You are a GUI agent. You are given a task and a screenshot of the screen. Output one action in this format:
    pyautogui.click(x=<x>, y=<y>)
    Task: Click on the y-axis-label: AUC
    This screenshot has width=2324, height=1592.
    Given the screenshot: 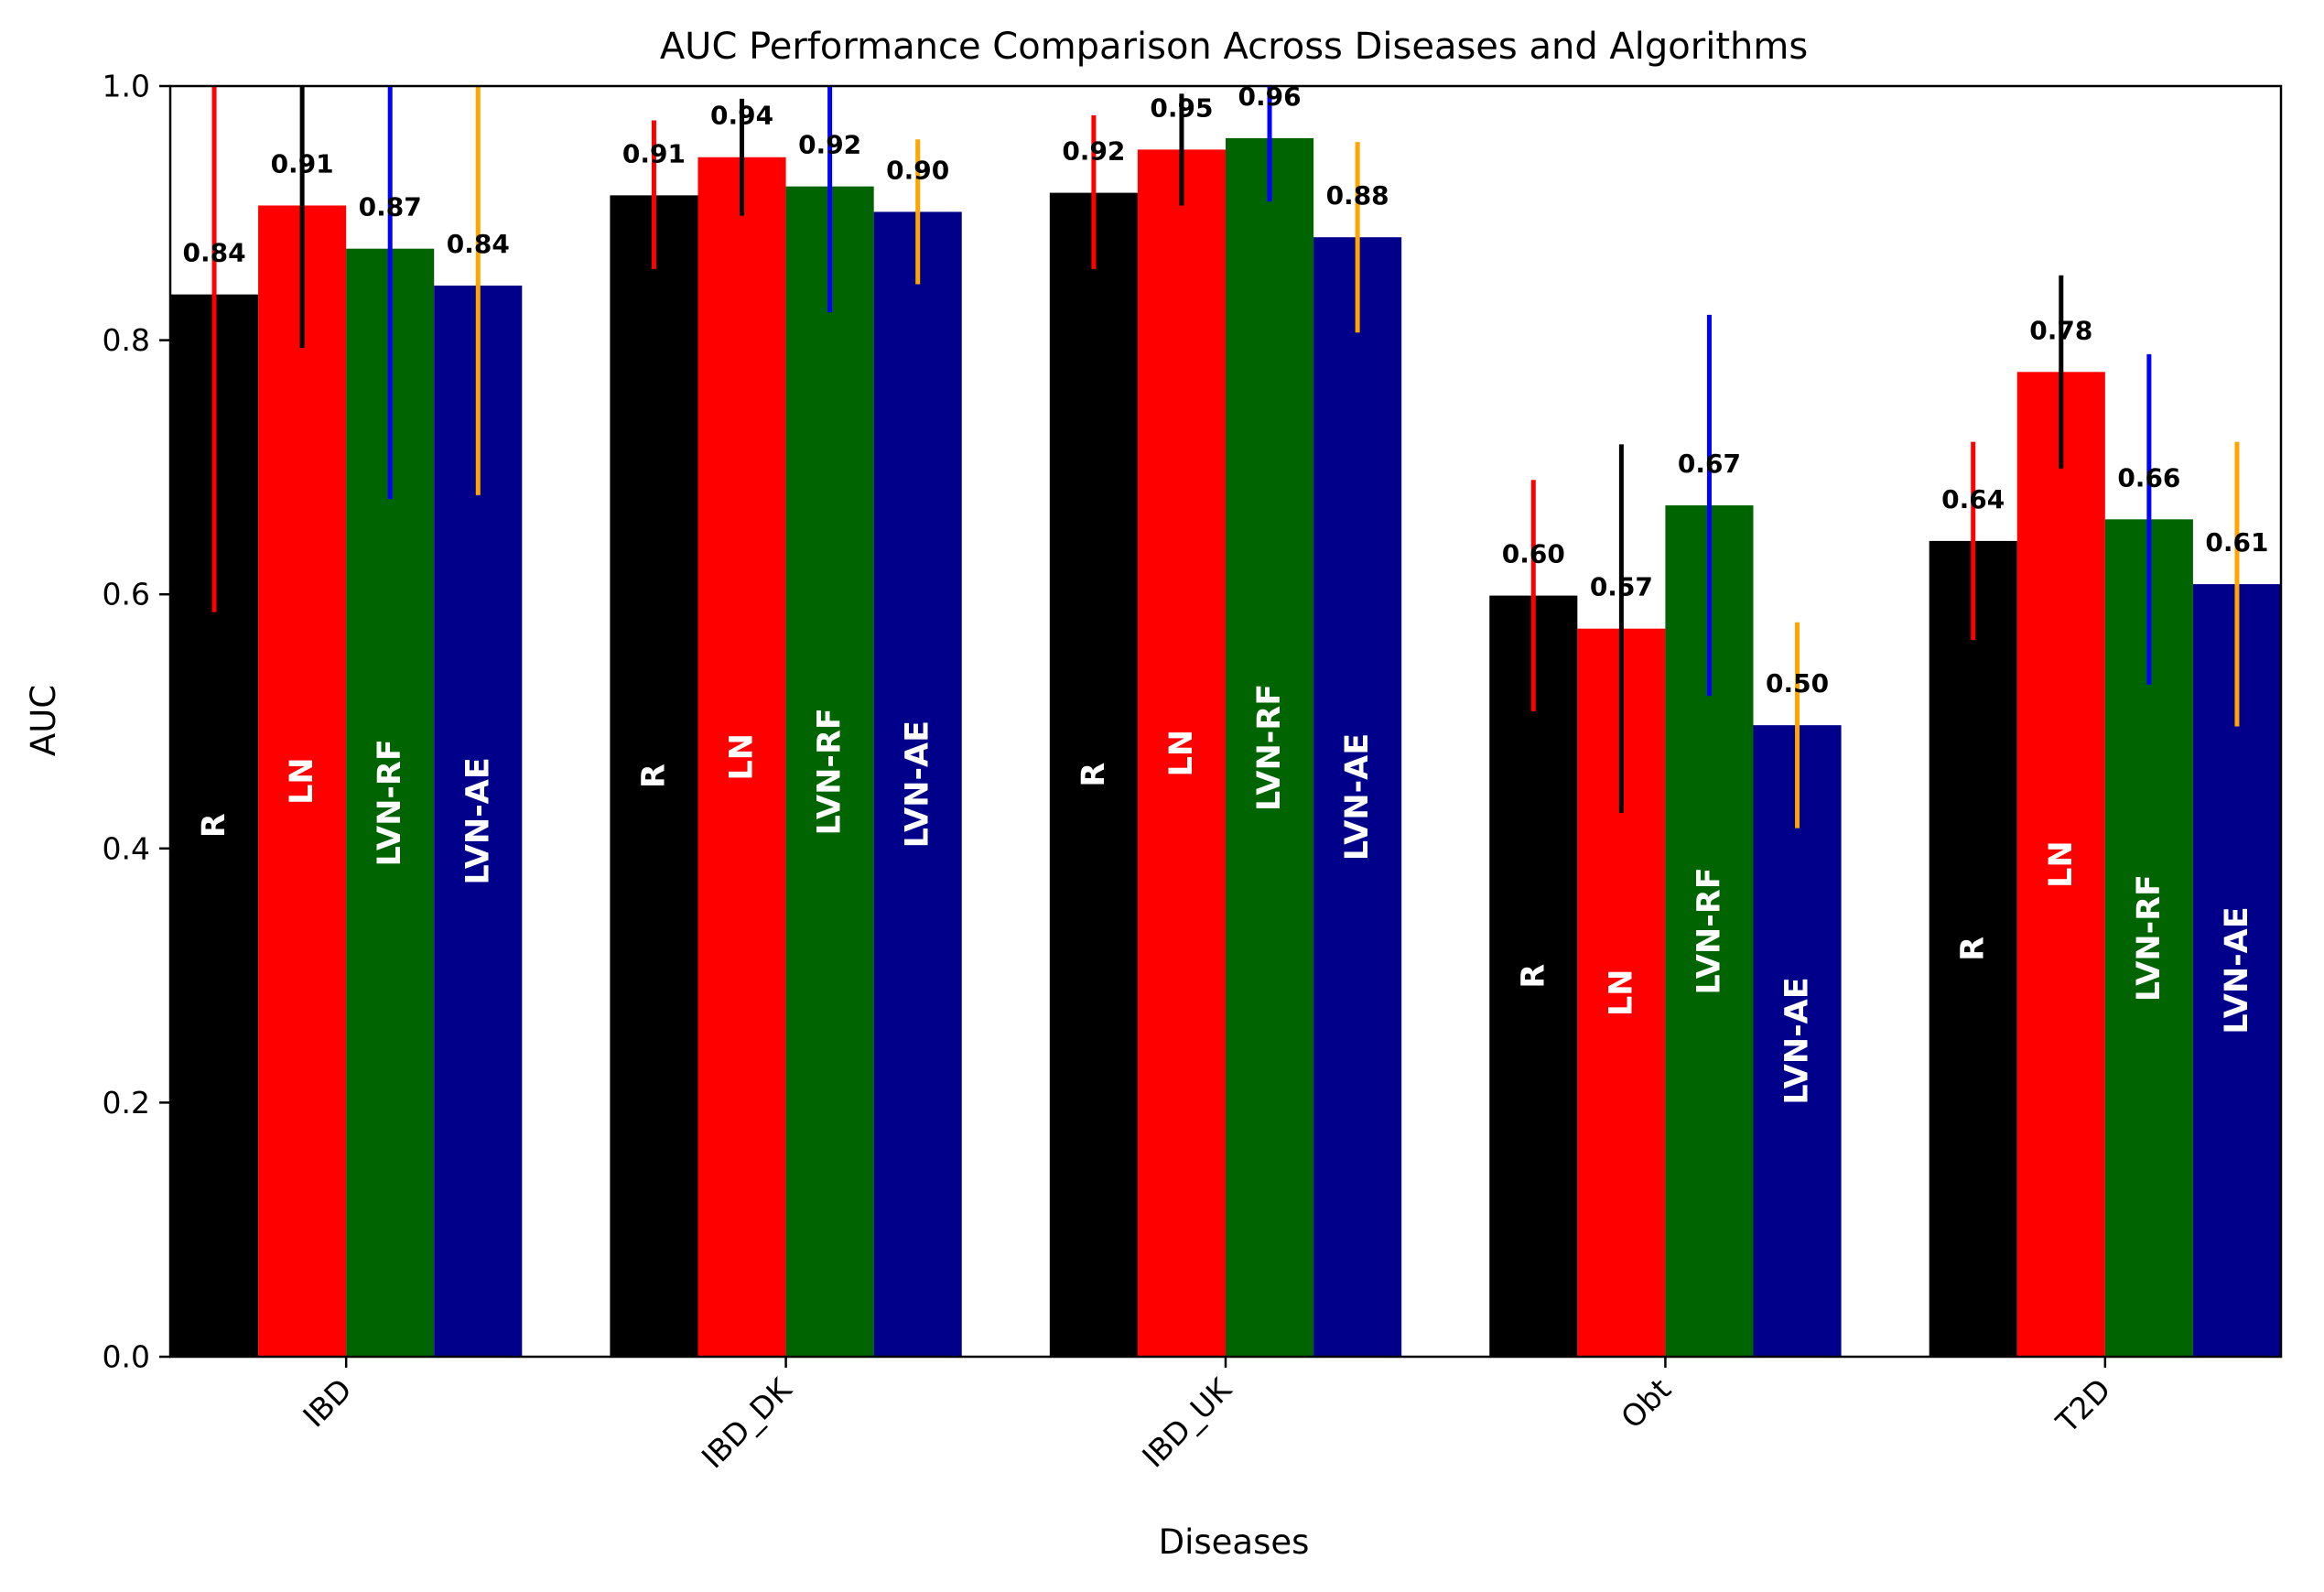 What is the action you would take?
    pyautogui.click(x=43, y=720)
    